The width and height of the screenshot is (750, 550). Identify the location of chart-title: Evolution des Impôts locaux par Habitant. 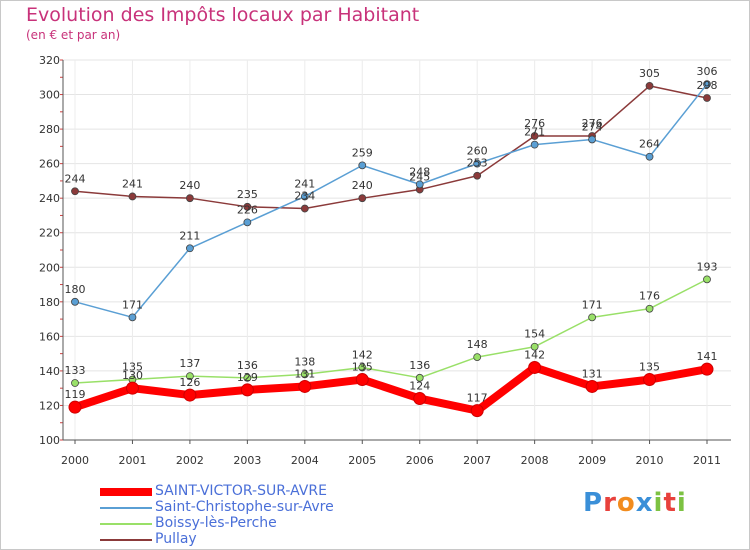
(223, 15).